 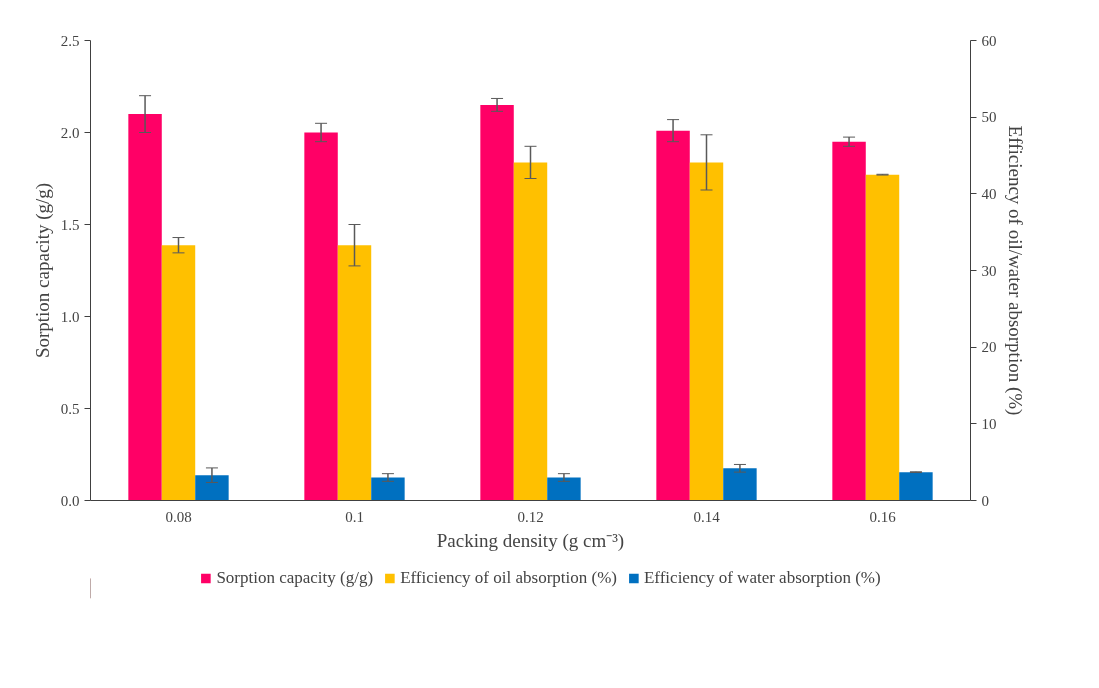 I want to click on y2-tick-label: 40, so click(x=989, y=193).